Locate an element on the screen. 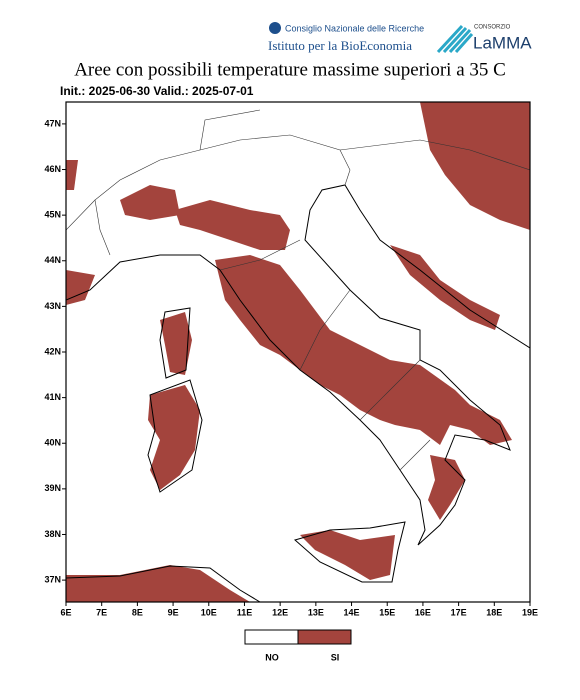 Image resolution: width=580 pixels, height=700 pixels. x-tick-label: 16E is located at coordinates (423, 612).